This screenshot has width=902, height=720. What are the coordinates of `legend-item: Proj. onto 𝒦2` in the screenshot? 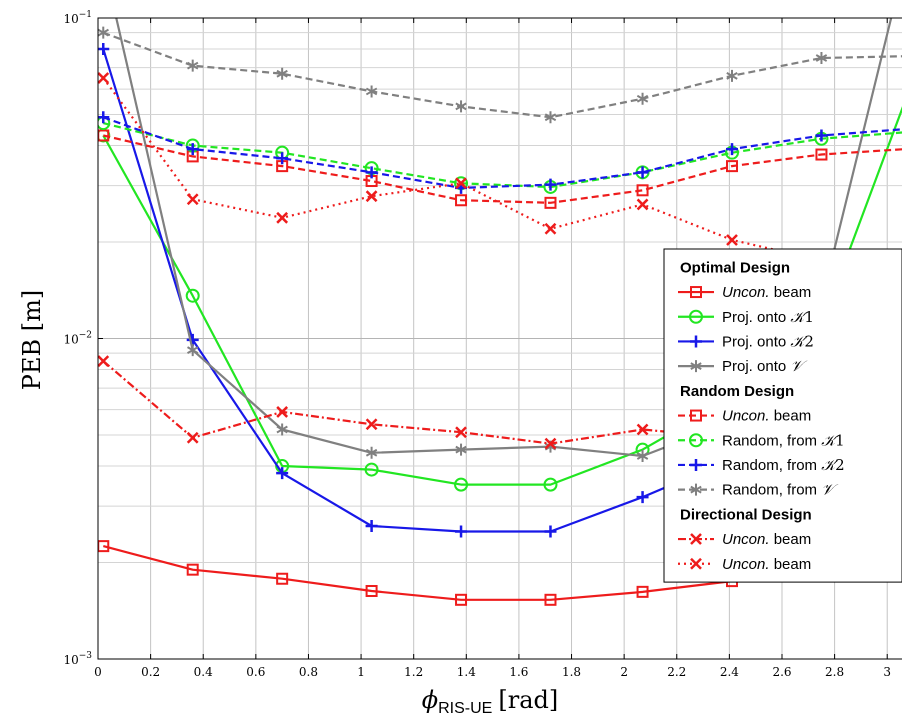 It's located at (746, 341).